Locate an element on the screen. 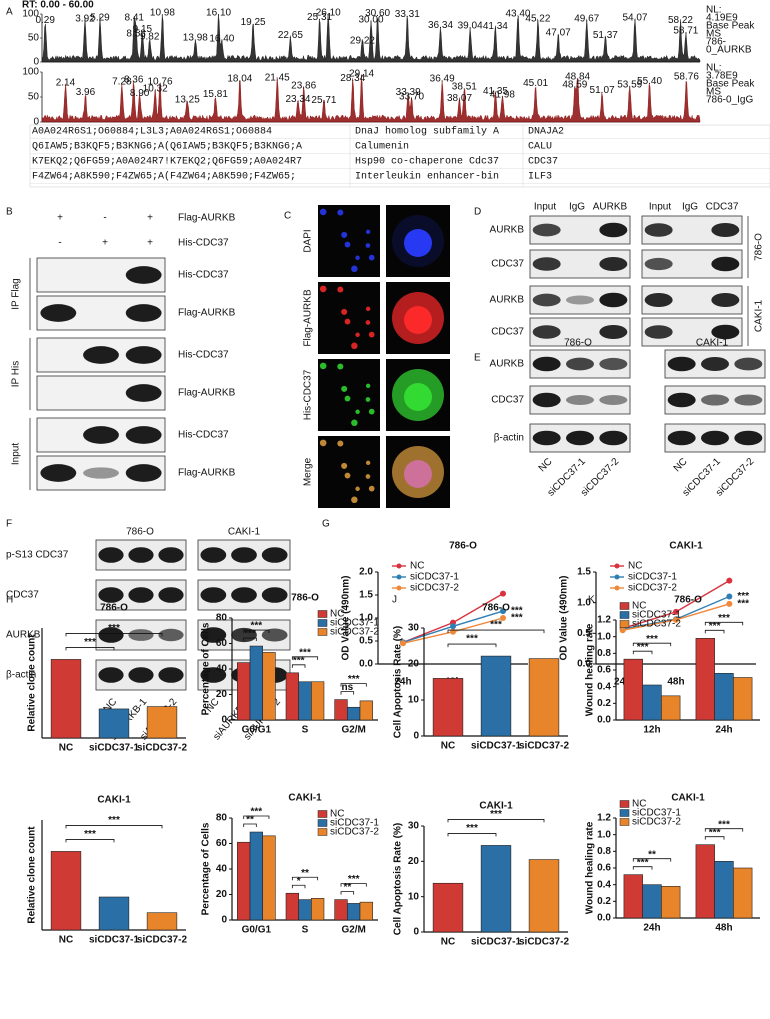 This screenshot has height=1019, width=770. x-tick-label: siCDC37-2 is located at coordinates (544, 746).